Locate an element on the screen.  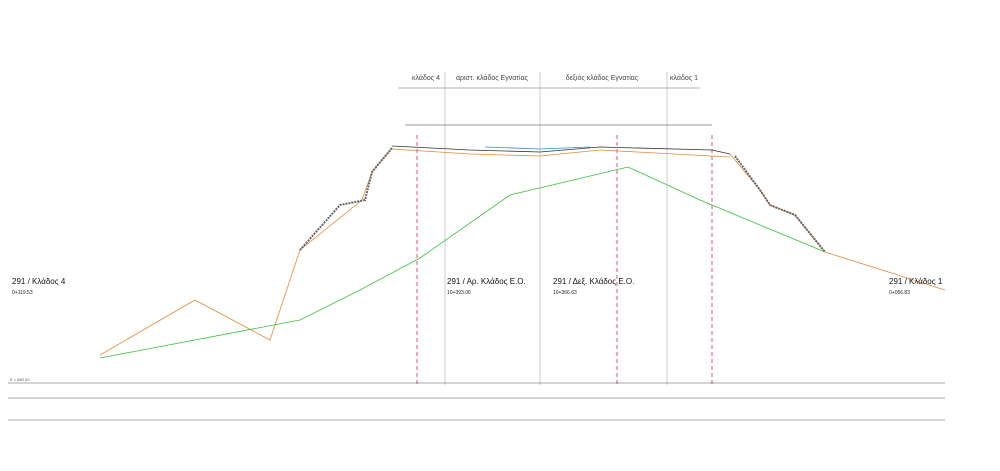
road-surface is located at coordinates (561, 150).